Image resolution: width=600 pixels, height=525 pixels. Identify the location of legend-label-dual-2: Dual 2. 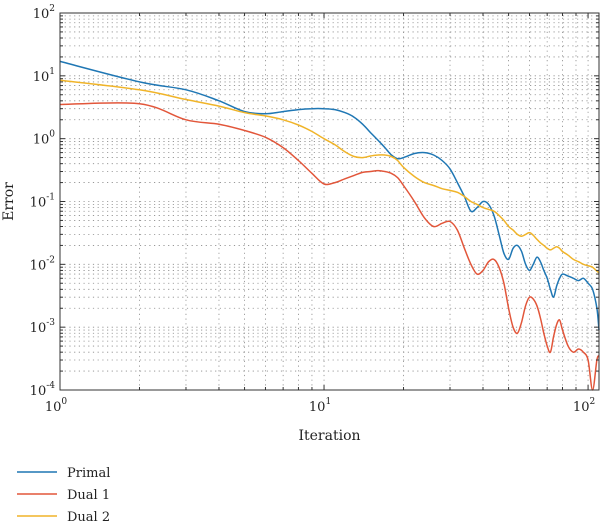
(88, 517).